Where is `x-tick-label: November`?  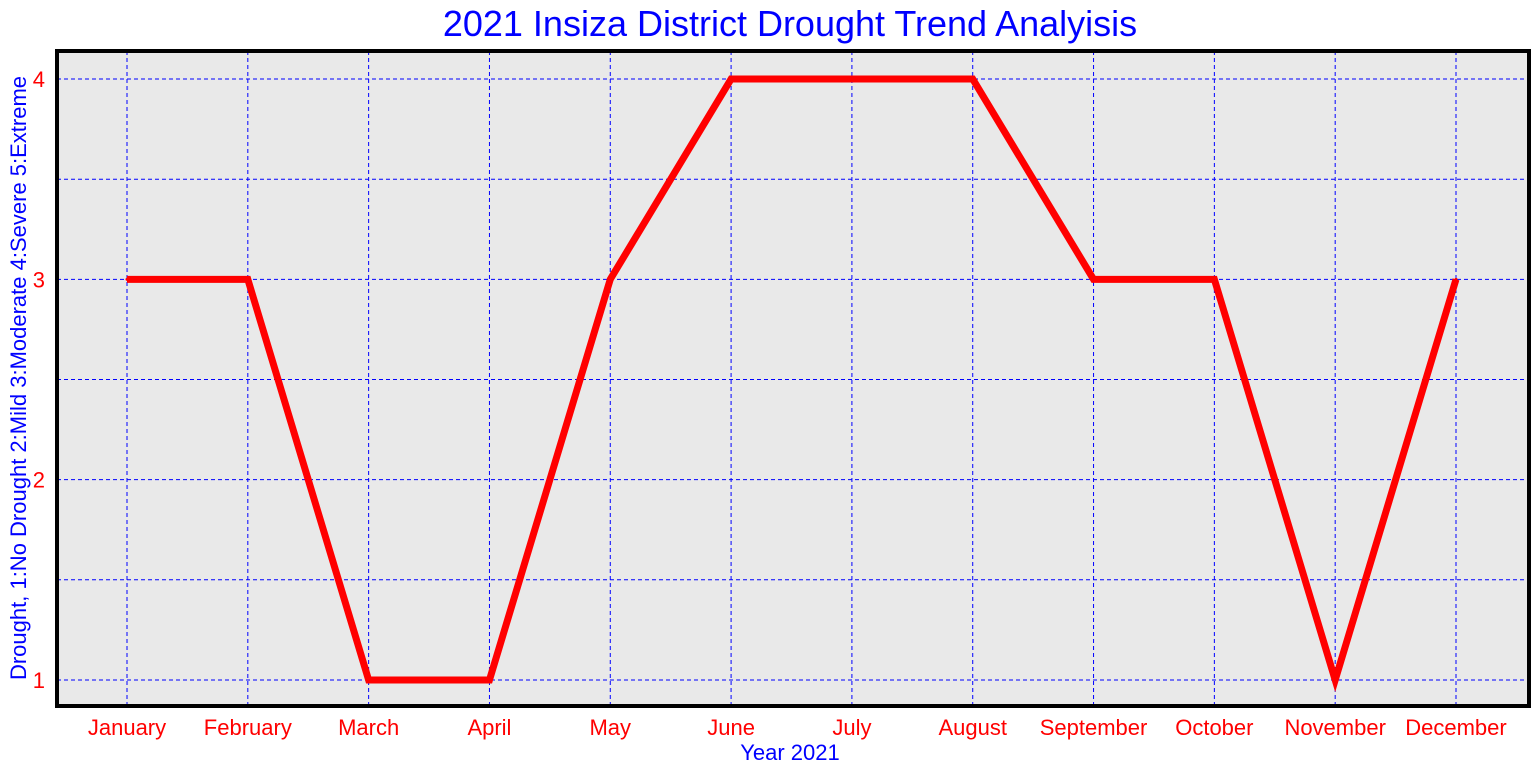 x-tick-label: November is located at coordinates (1334, 727).